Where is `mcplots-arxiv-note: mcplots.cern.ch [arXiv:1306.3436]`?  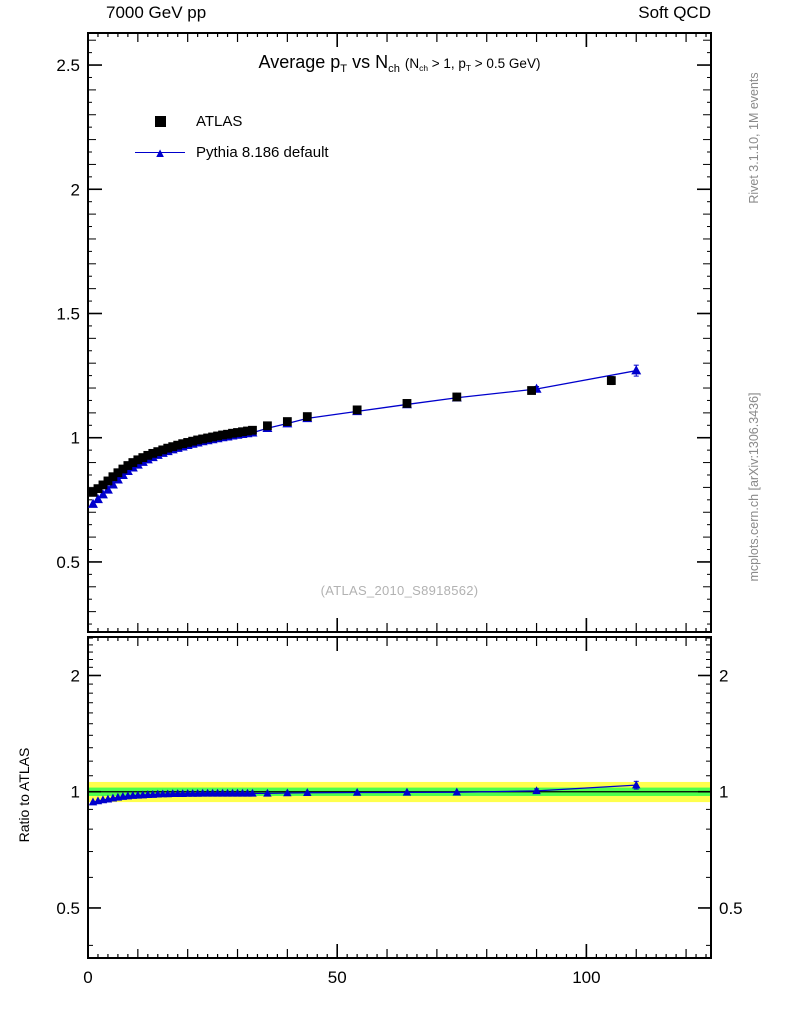 mcplots-arxiv-note: mcplots.cern.ch [arXiv:1306.3436] is located at coordinates (754, 487).